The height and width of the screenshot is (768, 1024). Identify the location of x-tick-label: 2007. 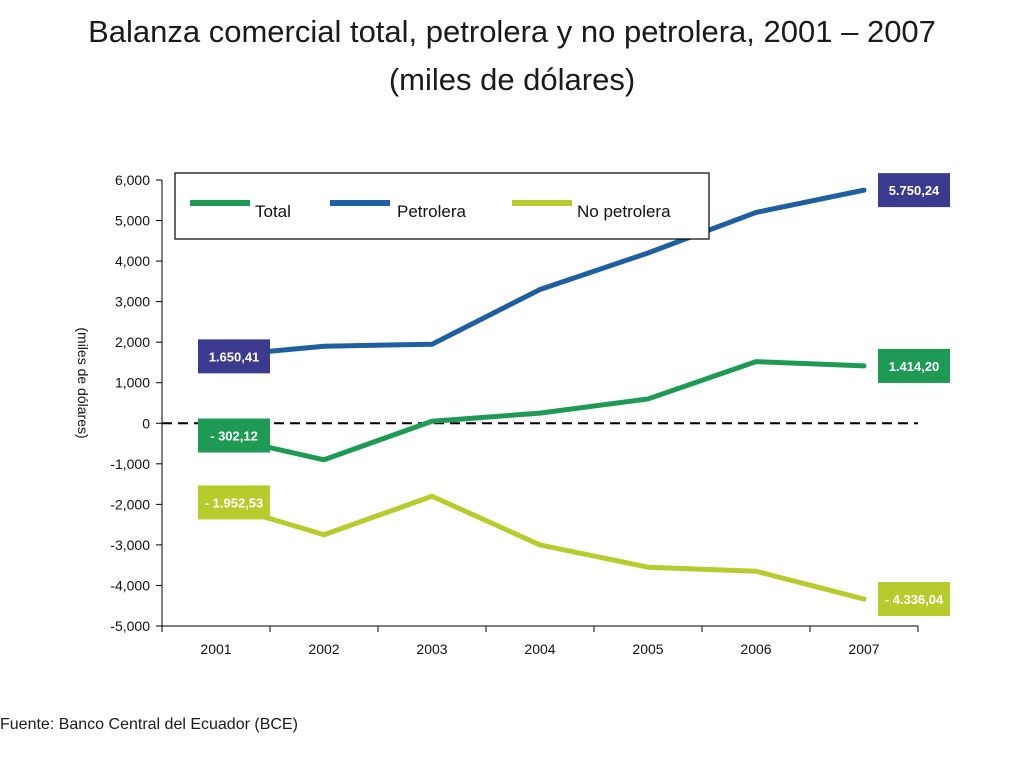
(863, 649).